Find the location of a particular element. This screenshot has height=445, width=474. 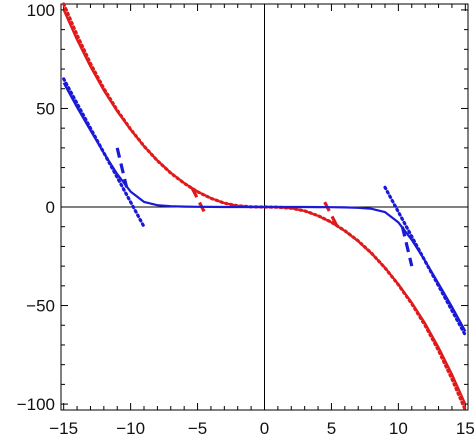

x-tick-label: 5 is located at coordinates (331, 428).